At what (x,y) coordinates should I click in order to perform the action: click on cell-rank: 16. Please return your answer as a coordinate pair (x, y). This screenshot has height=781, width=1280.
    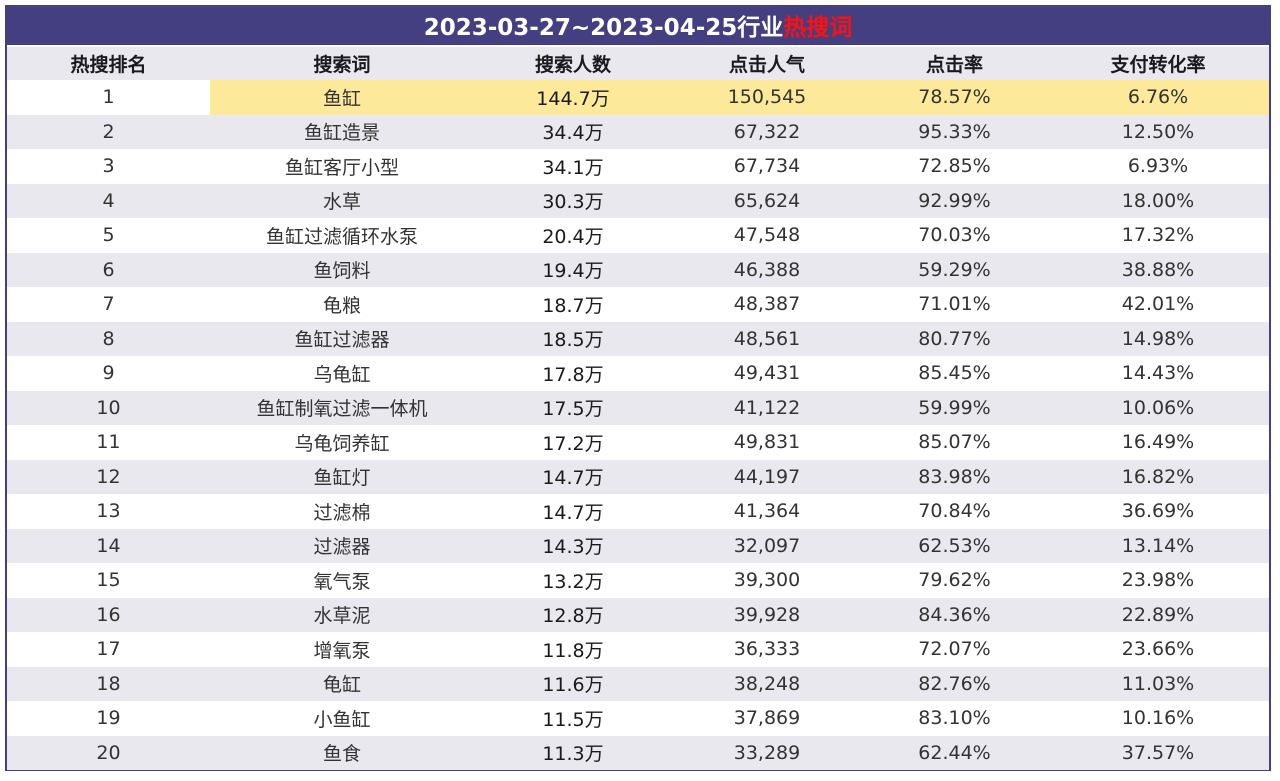
    Looking at the image, I should click on (108, 614).